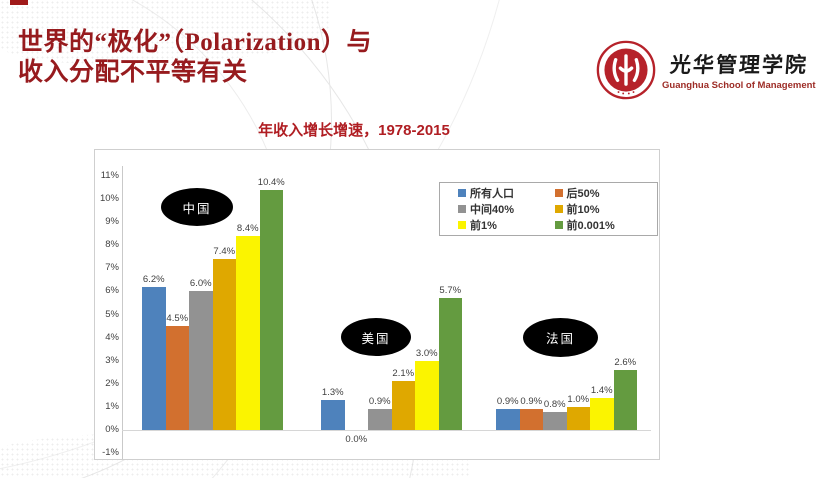 The image size is (831, 478). I want to click on bar-g1-s5, so click(450, 364).